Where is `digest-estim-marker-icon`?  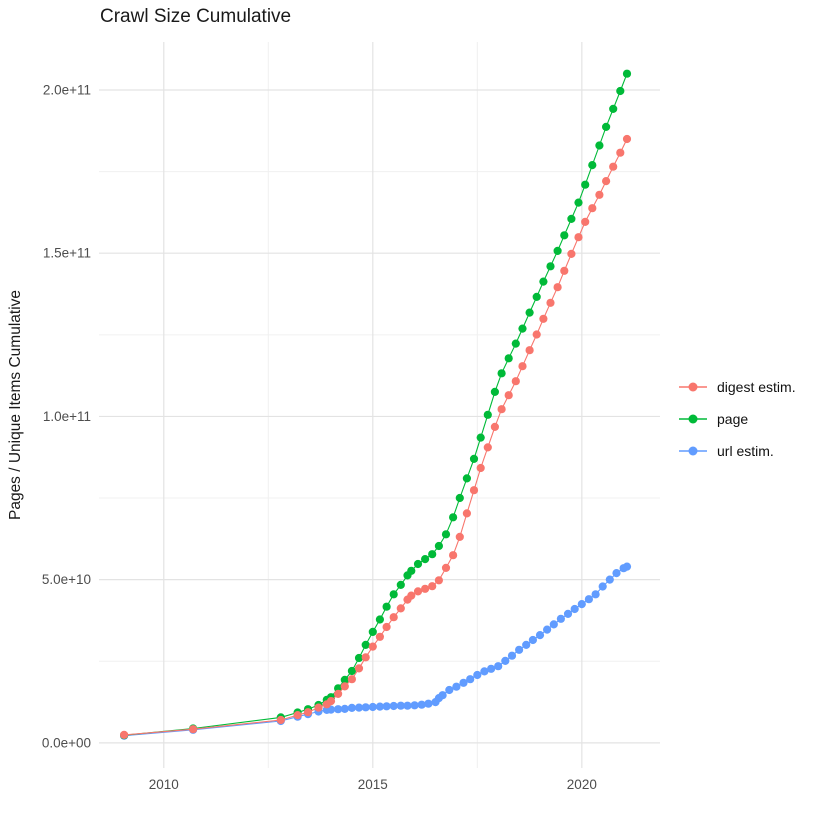
digest-estim-marker-icon is located at coordinates (693, 387).